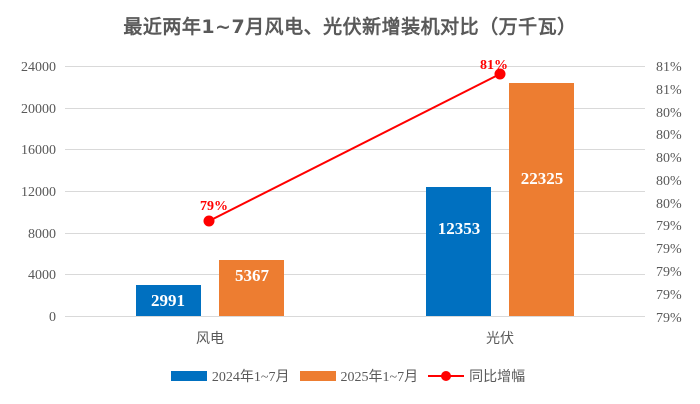 Image resolution: width=700 pixels, height=404 pixels. I want to click on bar-label-wind-2025: 5367, so click(252, 275).